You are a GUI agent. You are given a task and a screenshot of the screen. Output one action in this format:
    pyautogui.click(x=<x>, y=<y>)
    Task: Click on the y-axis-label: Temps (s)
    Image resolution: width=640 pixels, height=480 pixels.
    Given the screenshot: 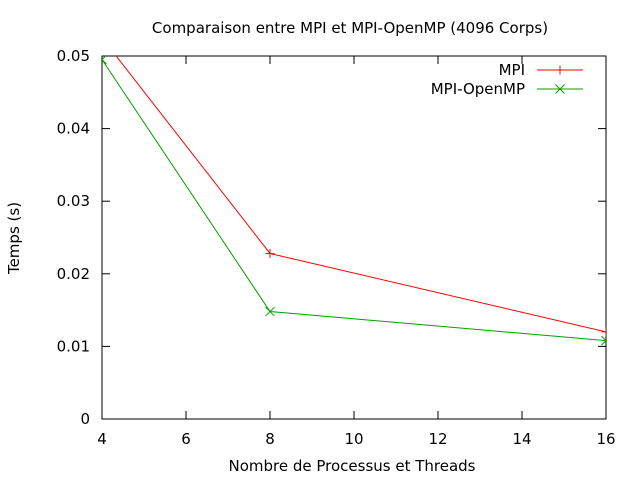 What is the action you would take?
    pyautogui.click(x=14, y=238)
    